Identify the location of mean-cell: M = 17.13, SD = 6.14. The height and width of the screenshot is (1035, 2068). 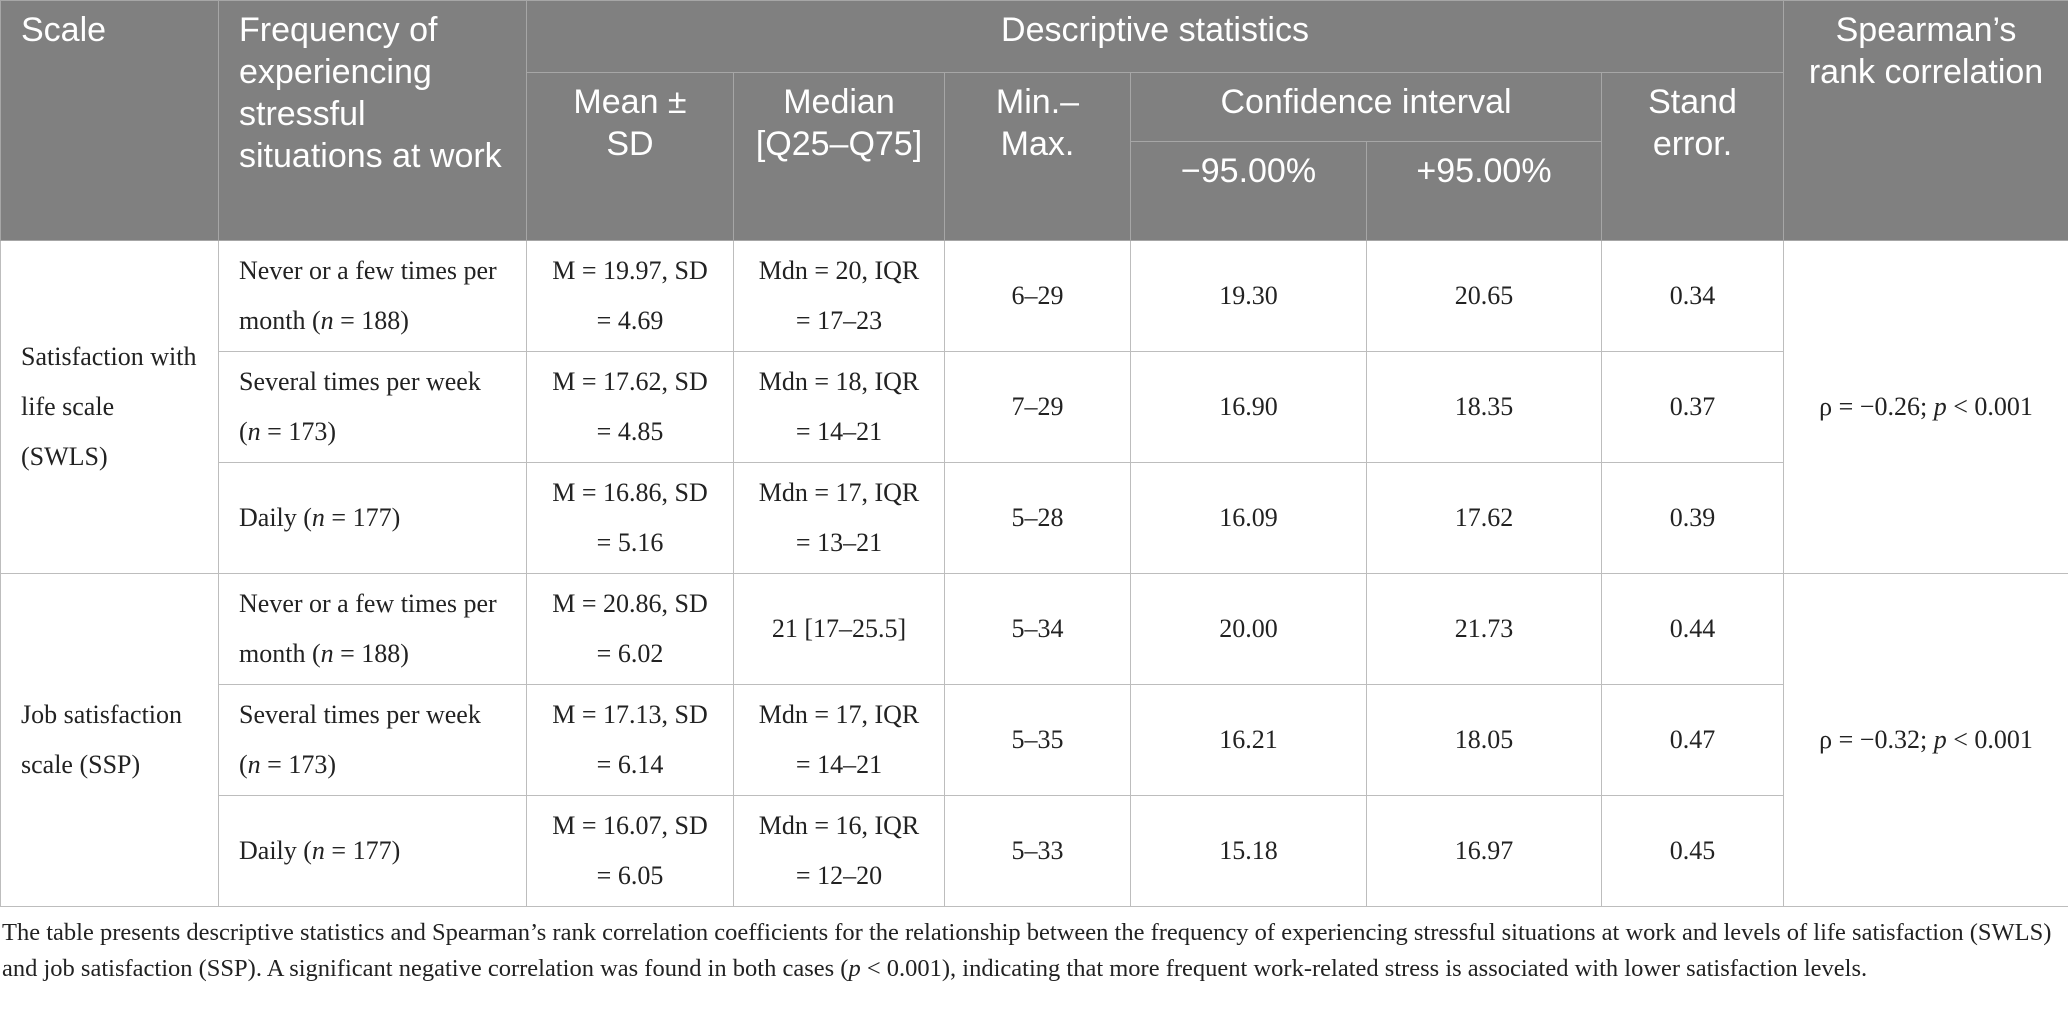
(630, 740).